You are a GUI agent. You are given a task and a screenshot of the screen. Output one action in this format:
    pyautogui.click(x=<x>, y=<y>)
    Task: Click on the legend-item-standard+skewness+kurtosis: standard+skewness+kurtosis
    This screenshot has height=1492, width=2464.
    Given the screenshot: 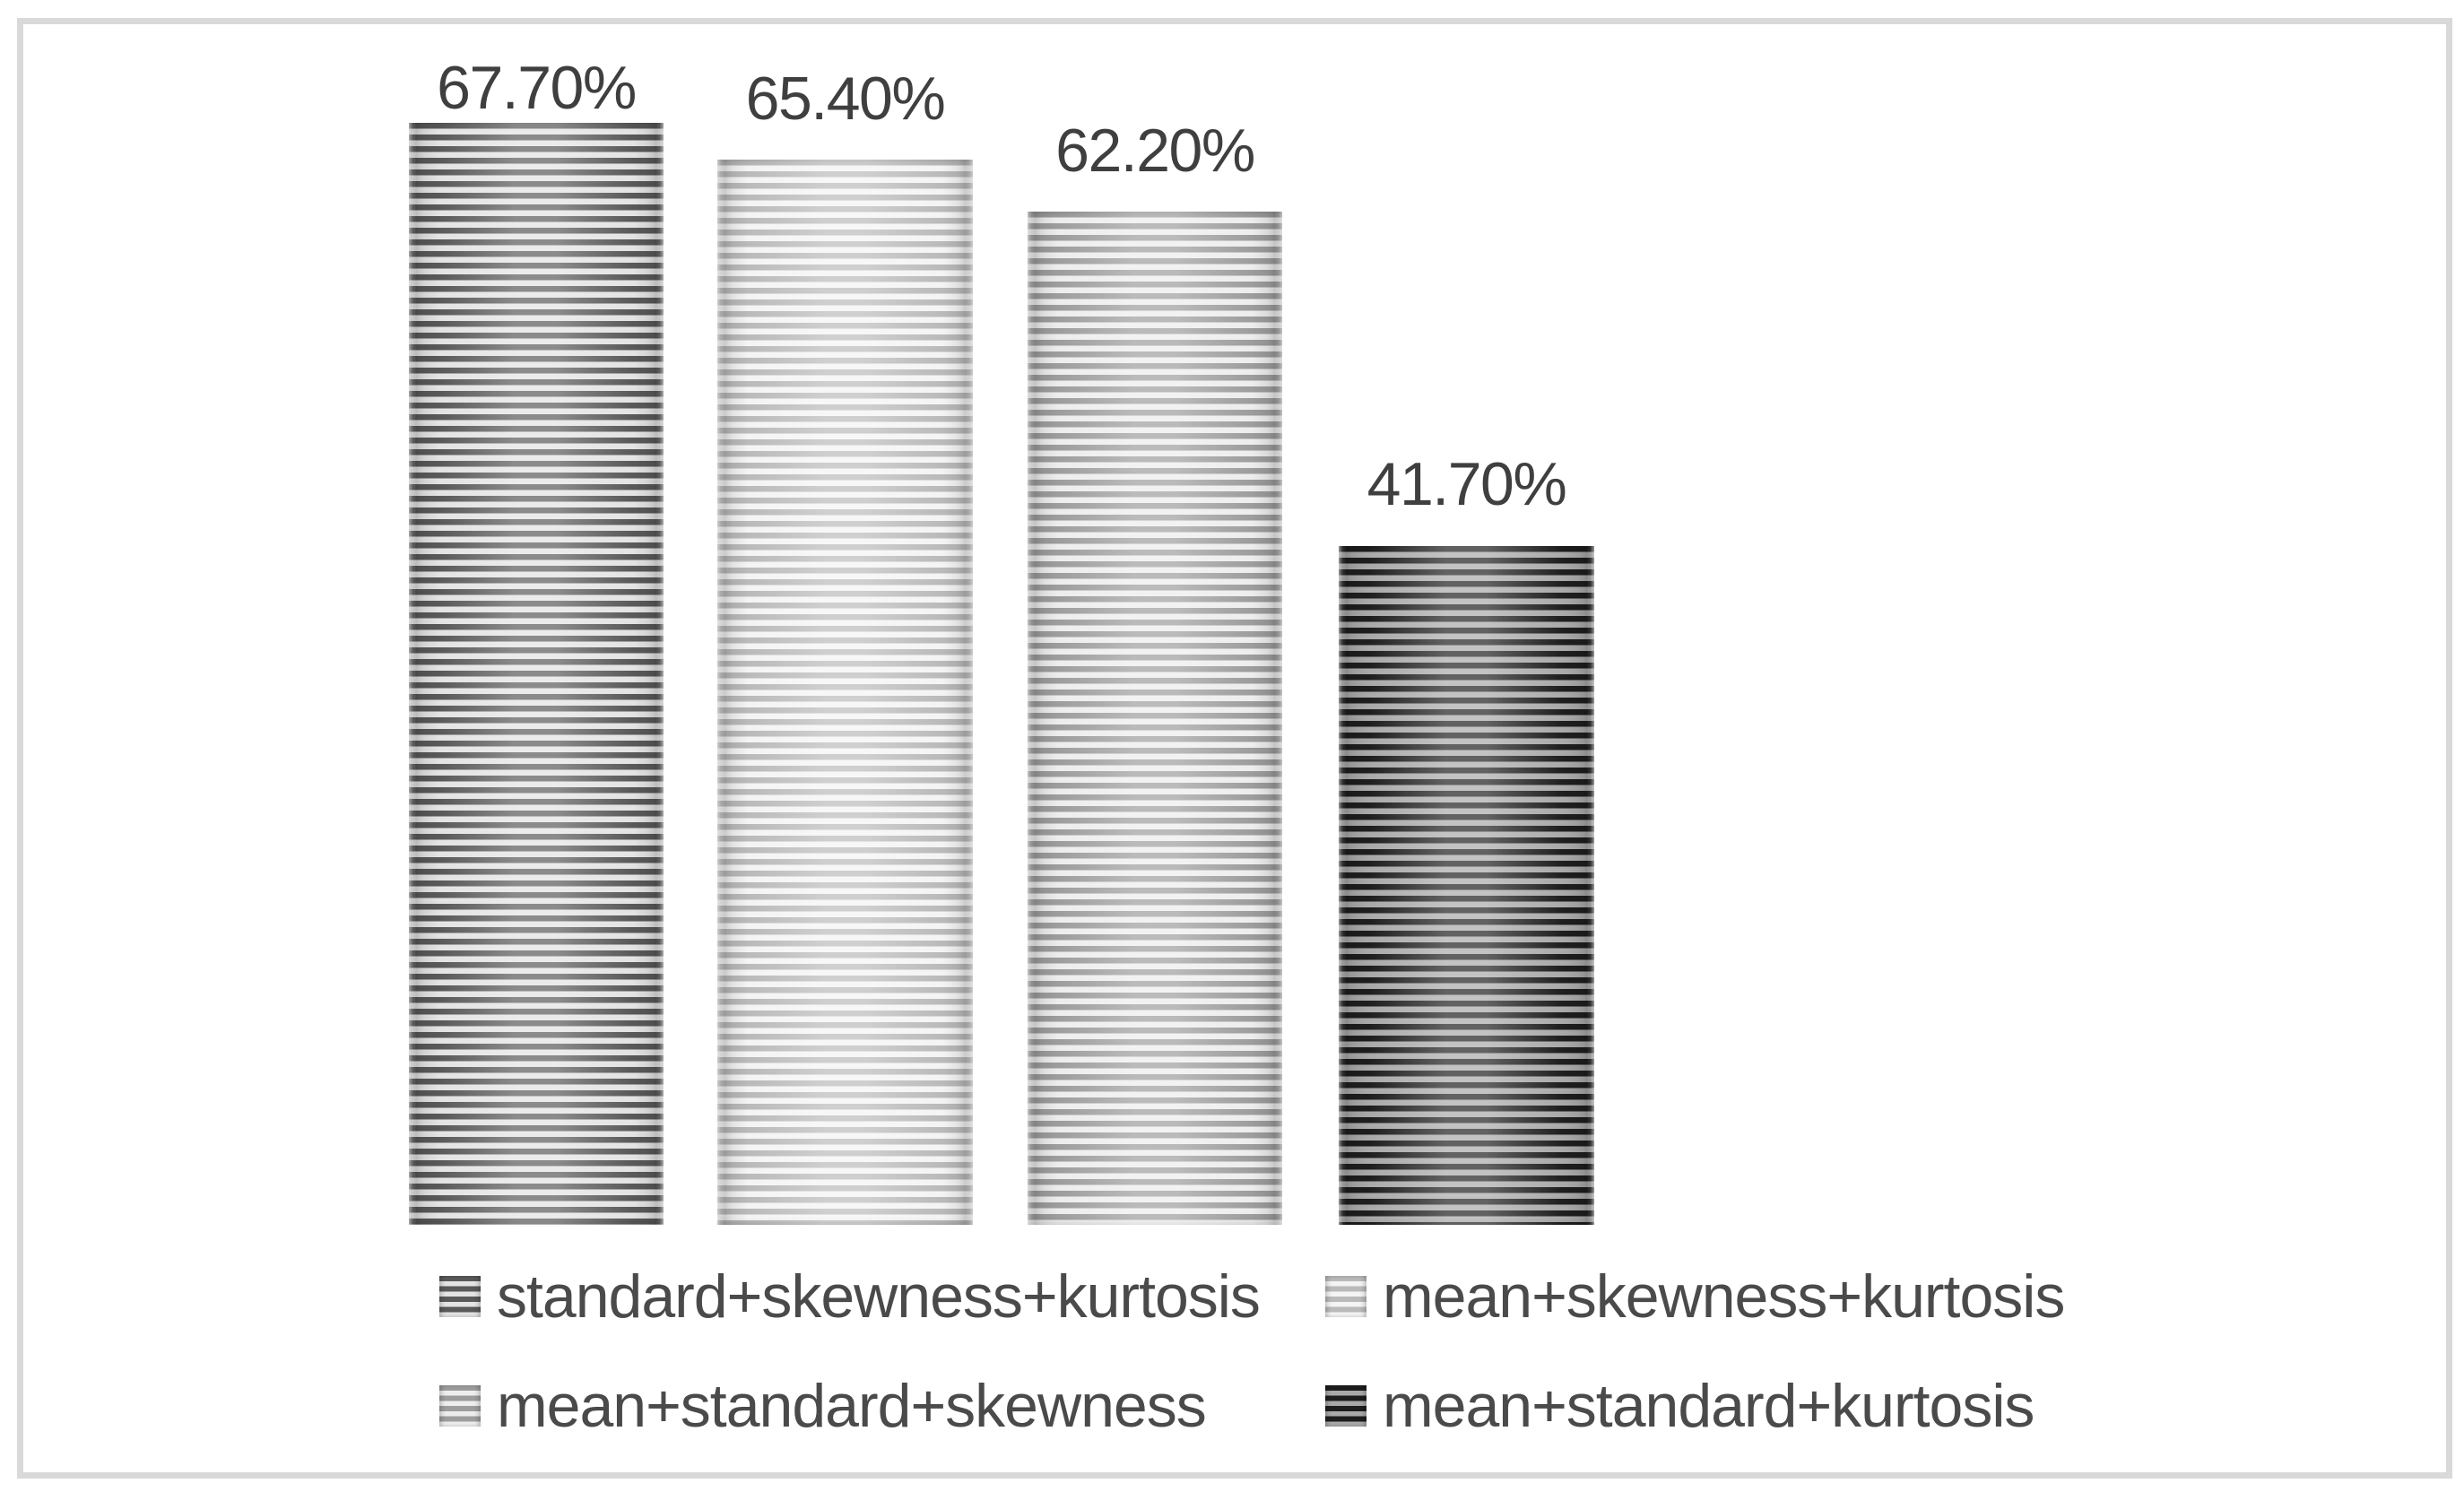 What is the action you would take?
    pyautogui.click(x=850, y=1296)
    